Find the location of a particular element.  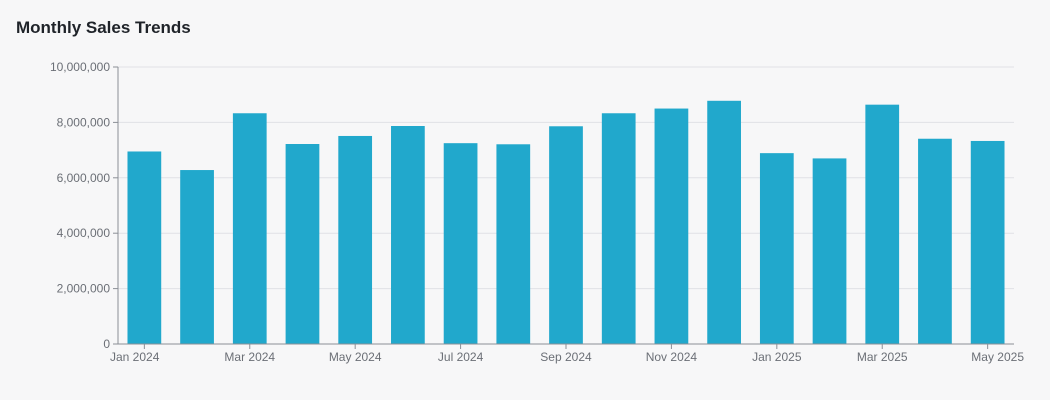

y-tick-label: 6,000,000 is located at coordinates (84, 178).